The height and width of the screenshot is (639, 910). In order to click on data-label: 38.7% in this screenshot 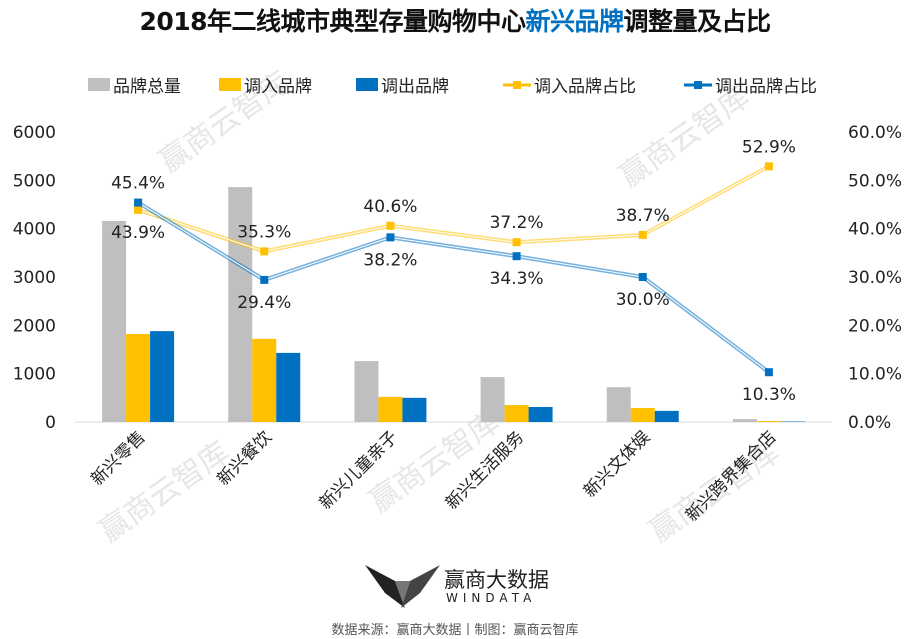, I will do `click(643, 216)`.